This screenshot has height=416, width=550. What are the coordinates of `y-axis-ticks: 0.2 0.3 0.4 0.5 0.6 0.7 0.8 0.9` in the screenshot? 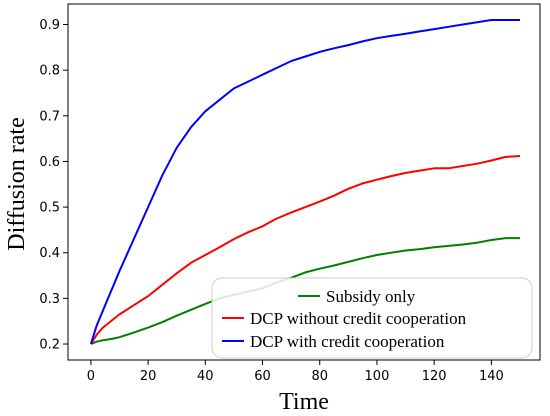 It's located at (53, 185).